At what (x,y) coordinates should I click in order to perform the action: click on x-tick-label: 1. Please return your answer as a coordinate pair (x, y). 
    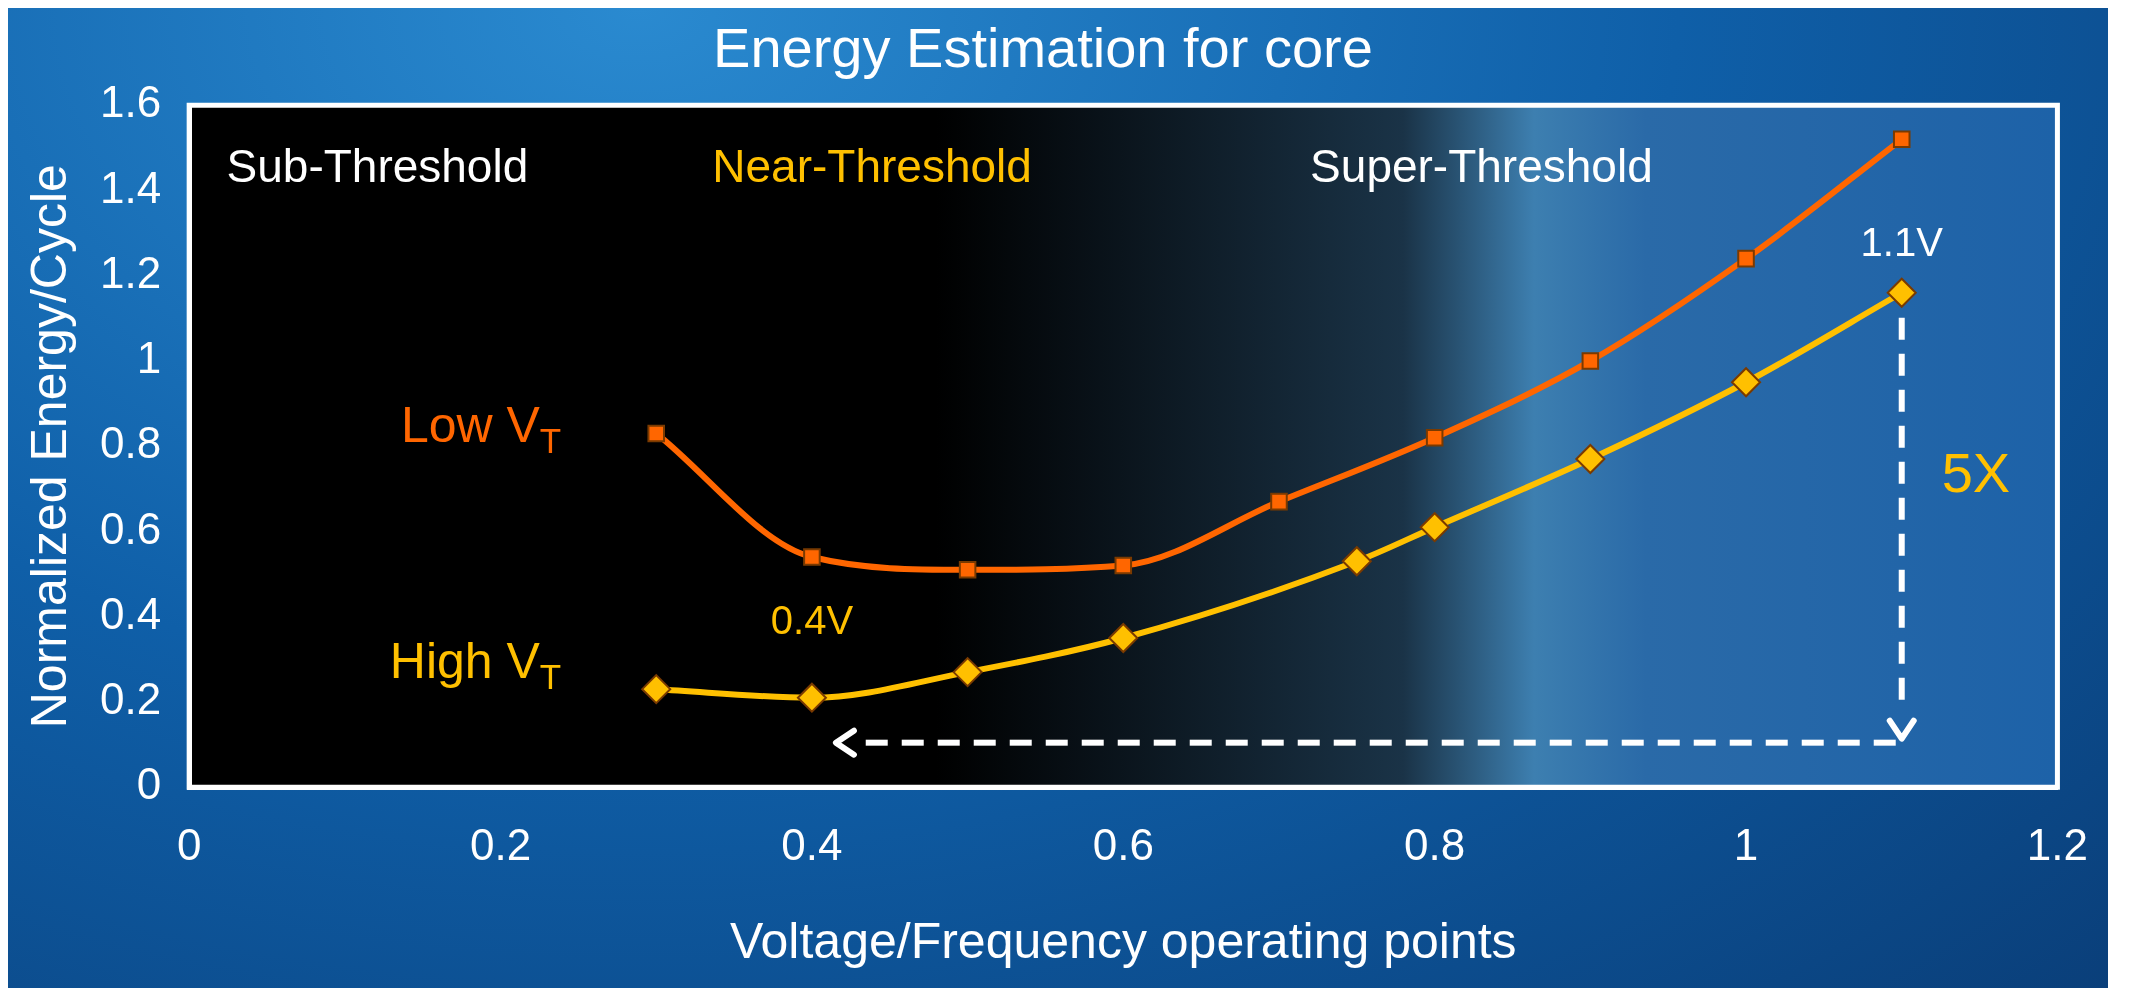
    Looking at the image, I should click on (1746, 844).